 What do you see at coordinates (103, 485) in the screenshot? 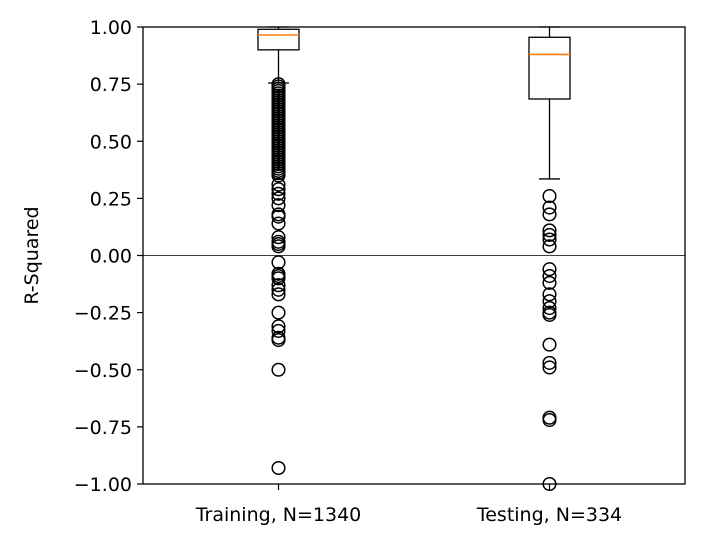
I see `y-tick-label: −1.00` at bounding box center [103, 485].